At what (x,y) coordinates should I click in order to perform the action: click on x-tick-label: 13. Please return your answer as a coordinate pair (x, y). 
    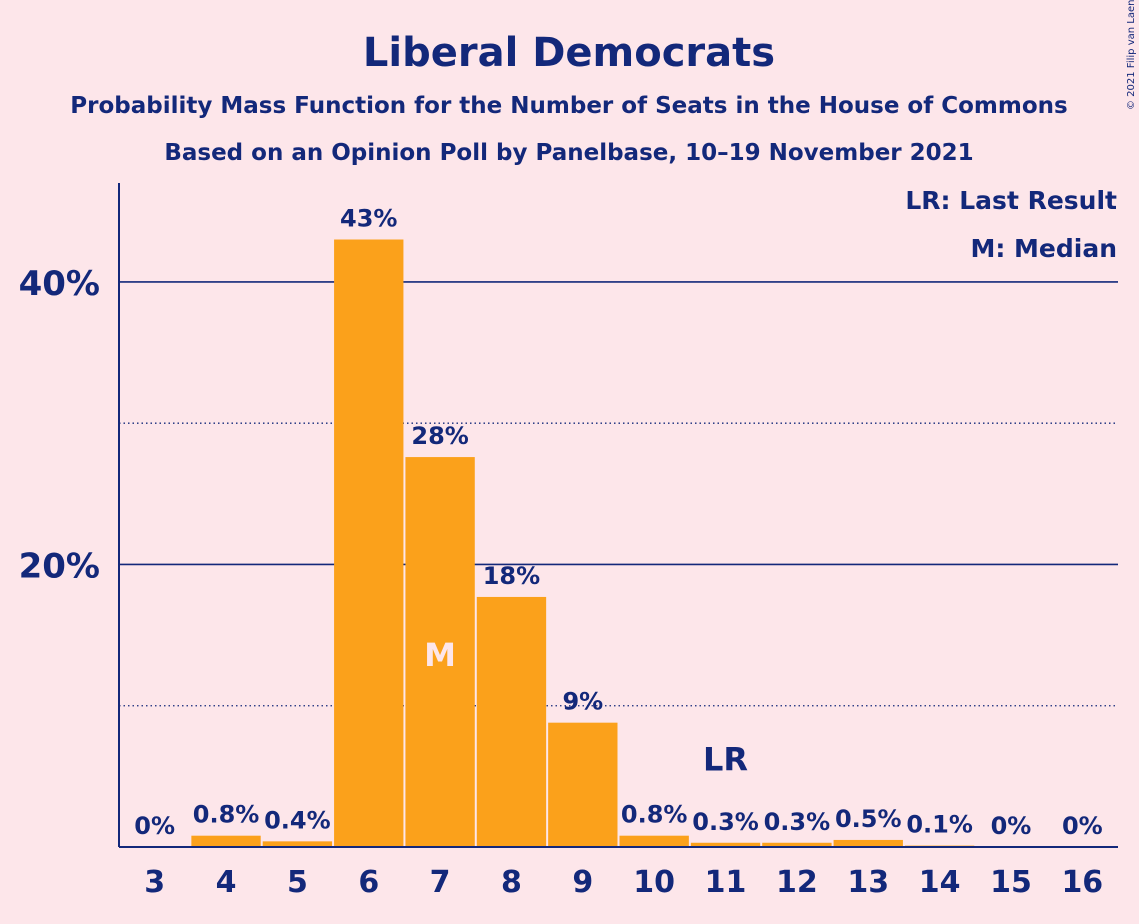
    Looking at the image, I should click on (868, 882).